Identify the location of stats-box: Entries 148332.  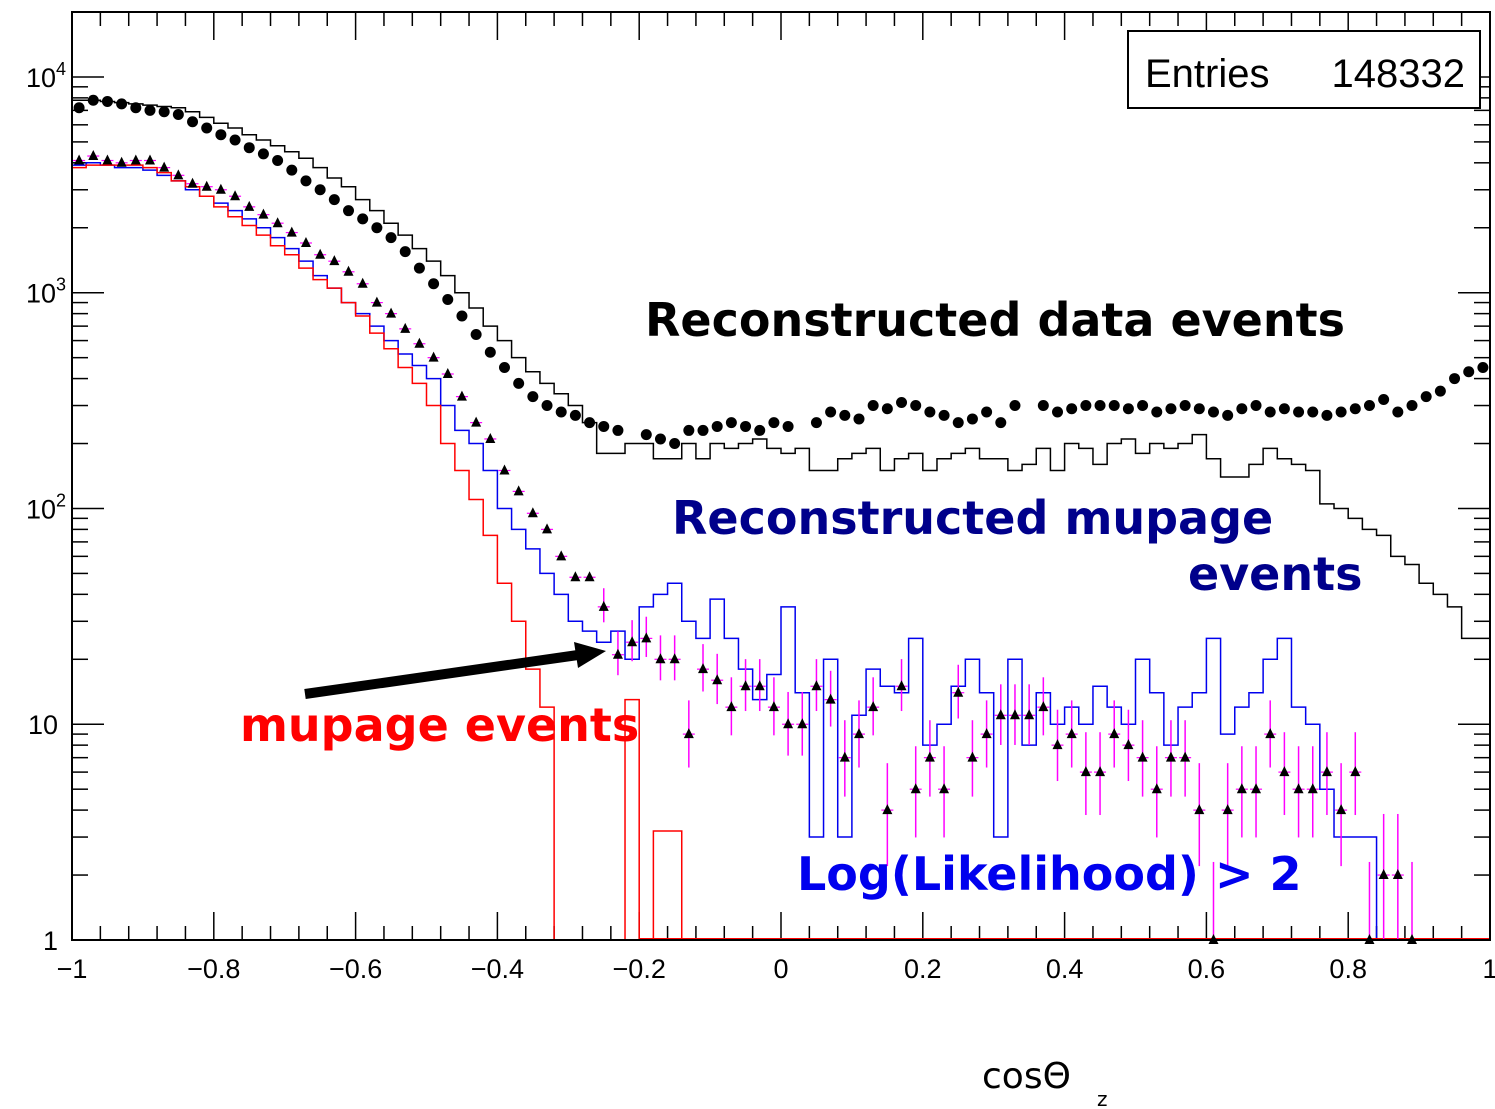
(1304, 69).